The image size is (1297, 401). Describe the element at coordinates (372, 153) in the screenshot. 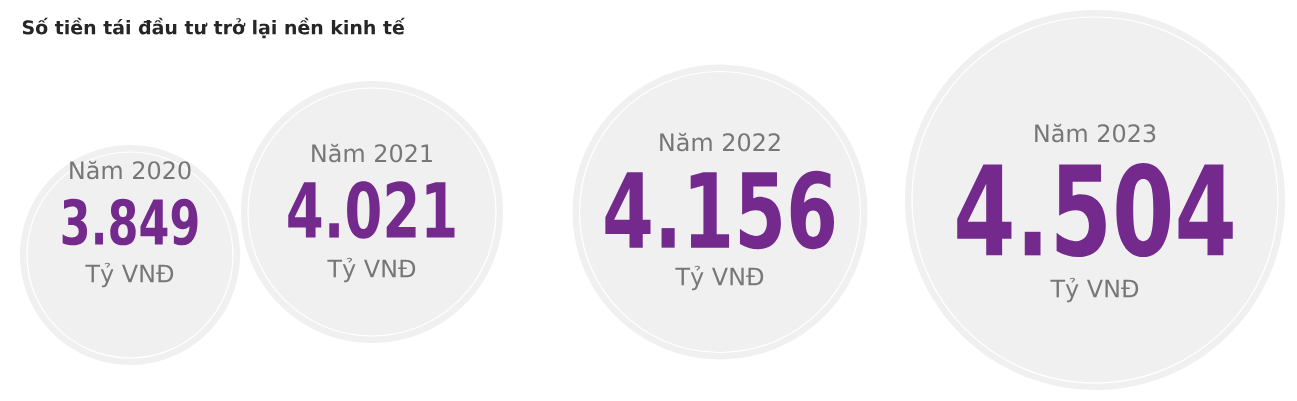

I see `category-label: Năm 2021` at that location.